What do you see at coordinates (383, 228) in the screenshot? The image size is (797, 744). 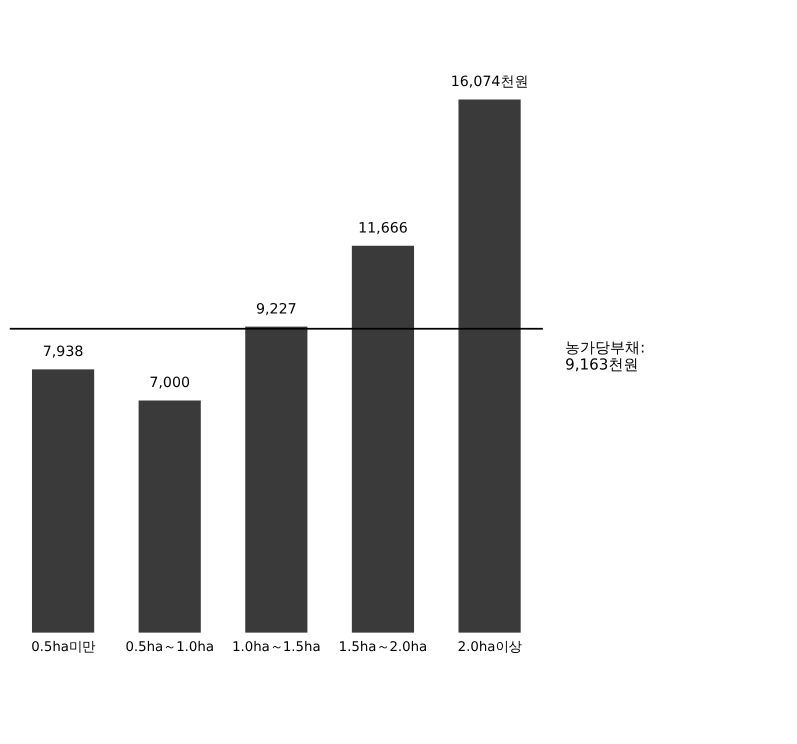 I see `data-label: 11,666` at bounding box center [383, 228].